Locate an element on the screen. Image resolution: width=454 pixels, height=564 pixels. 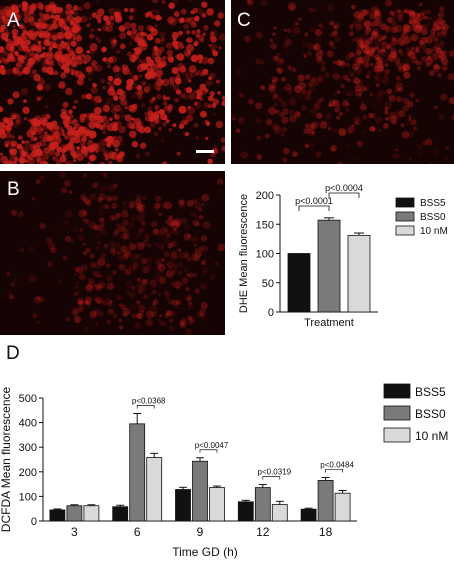
cell-cluster-group is located at coordinates (112, 82).